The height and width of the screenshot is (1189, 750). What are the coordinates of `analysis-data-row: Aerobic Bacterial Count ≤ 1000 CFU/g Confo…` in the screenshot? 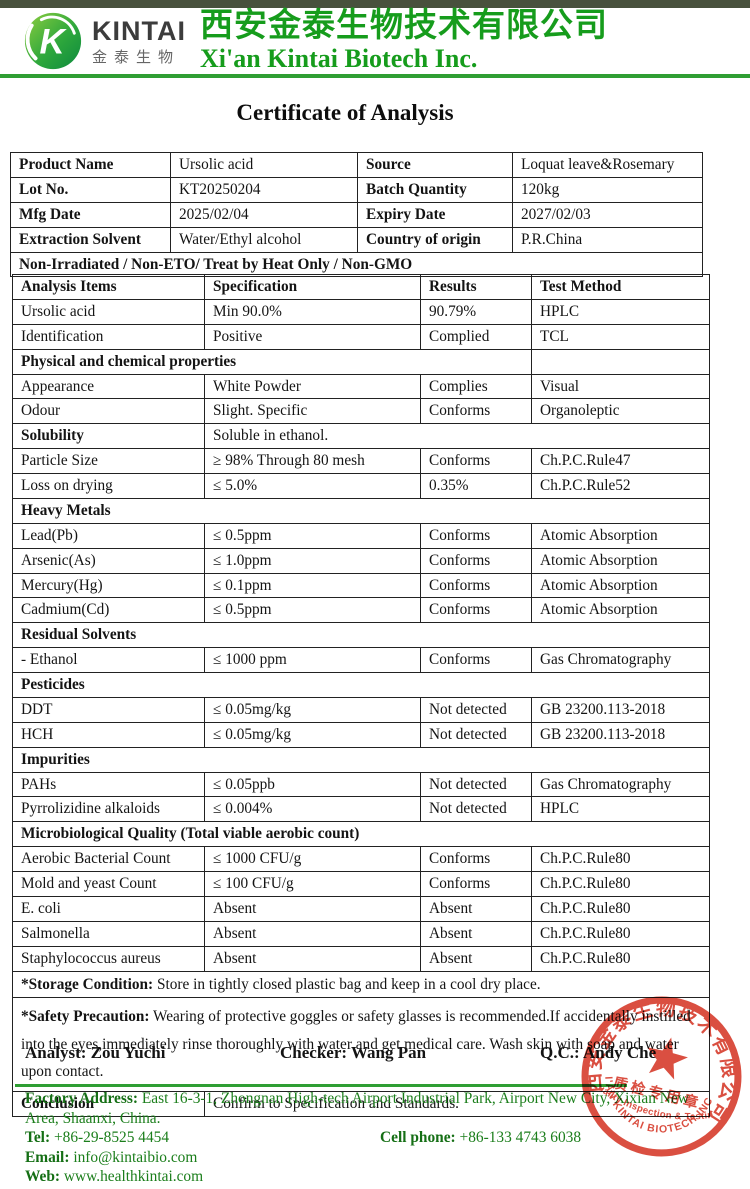 It's located at (361, 859).